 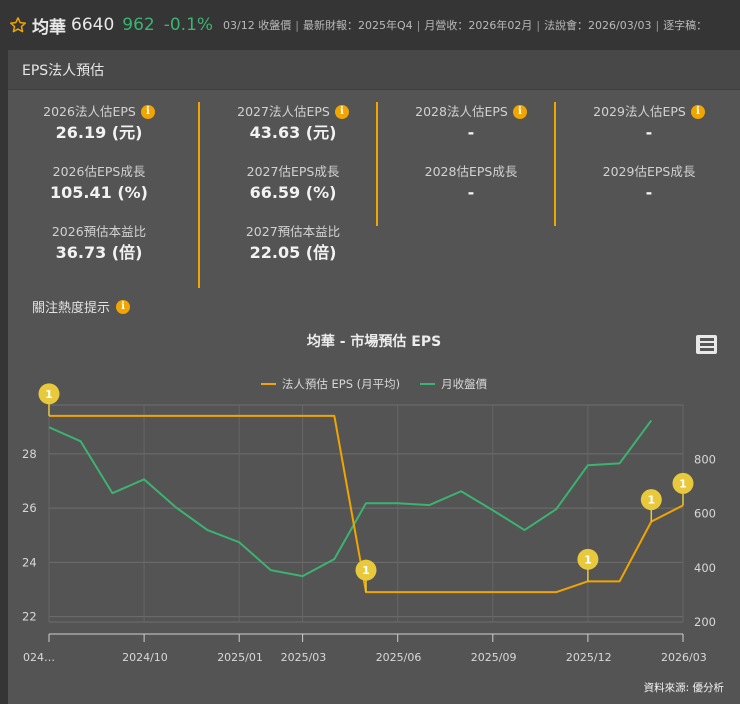 What do you see at coordinates (293, 171) in the screenshot?
I see `growth-label: 2027估EPS成長` at bounding box center [293, 171].